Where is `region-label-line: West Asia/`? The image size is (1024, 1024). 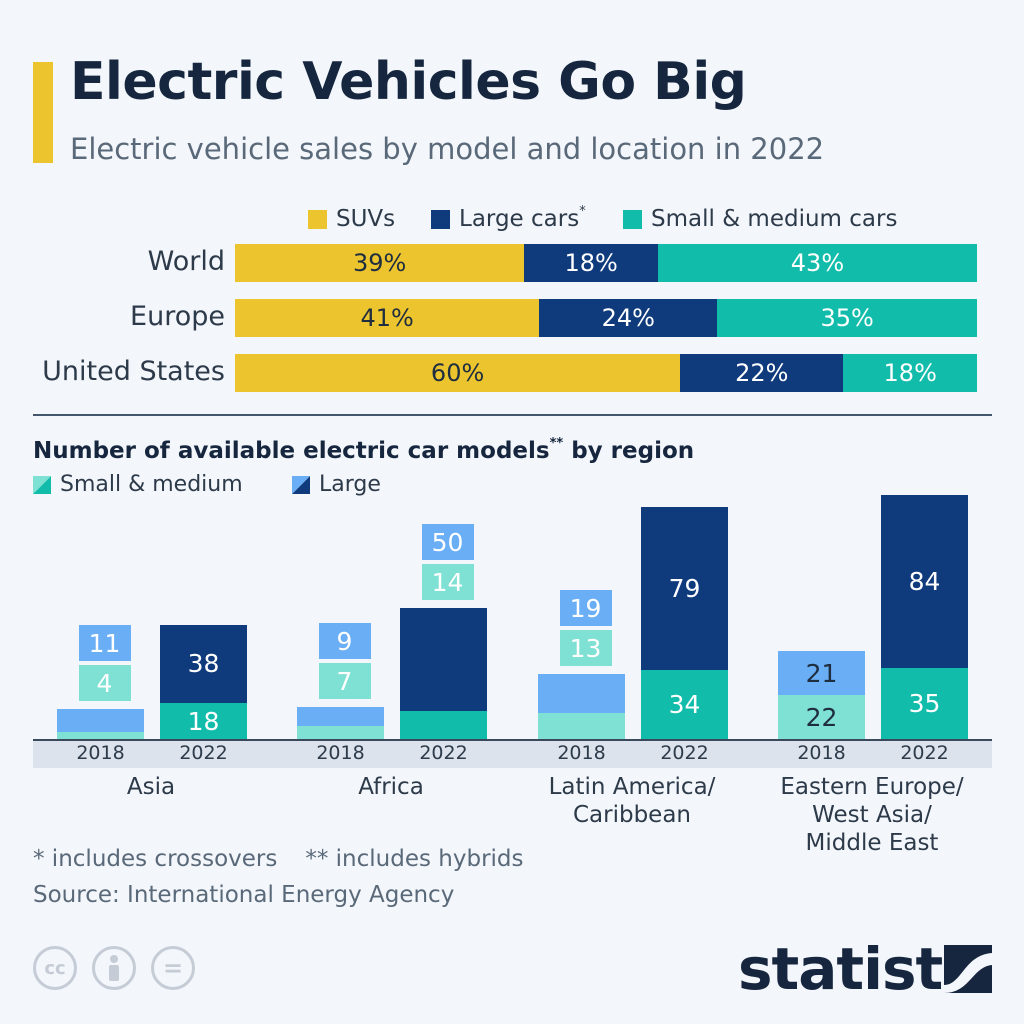 region-label-line: West Asia/ is located at coordinates (872, 815).